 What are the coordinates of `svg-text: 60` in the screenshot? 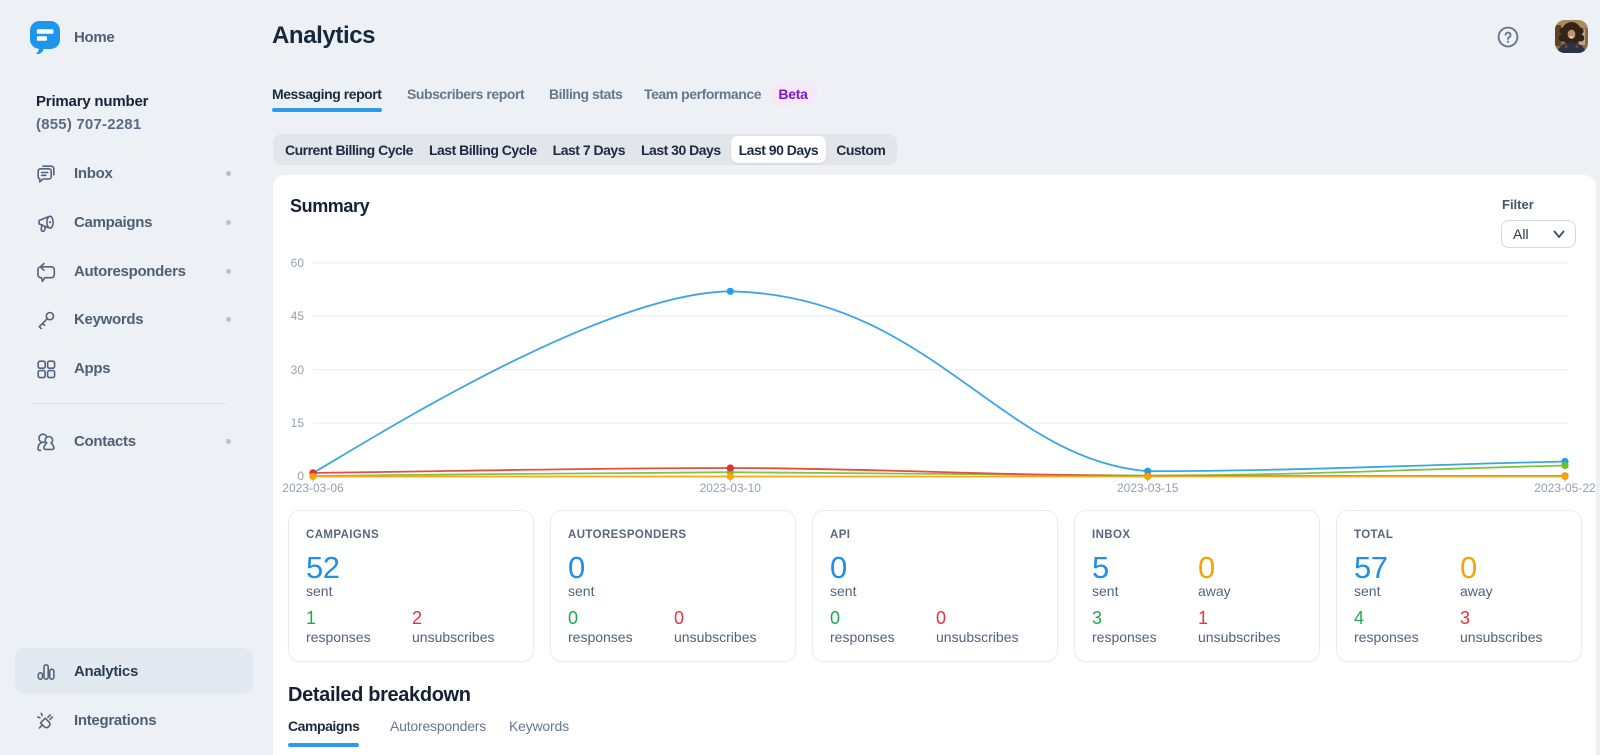 It's located at (298, 263).